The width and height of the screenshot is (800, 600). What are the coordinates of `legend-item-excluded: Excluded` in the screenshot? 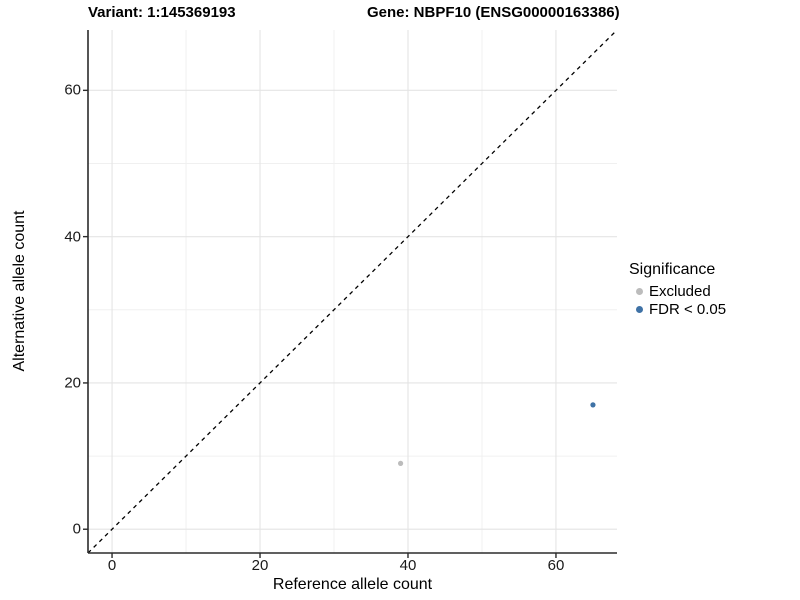 It's located at (677, 291).